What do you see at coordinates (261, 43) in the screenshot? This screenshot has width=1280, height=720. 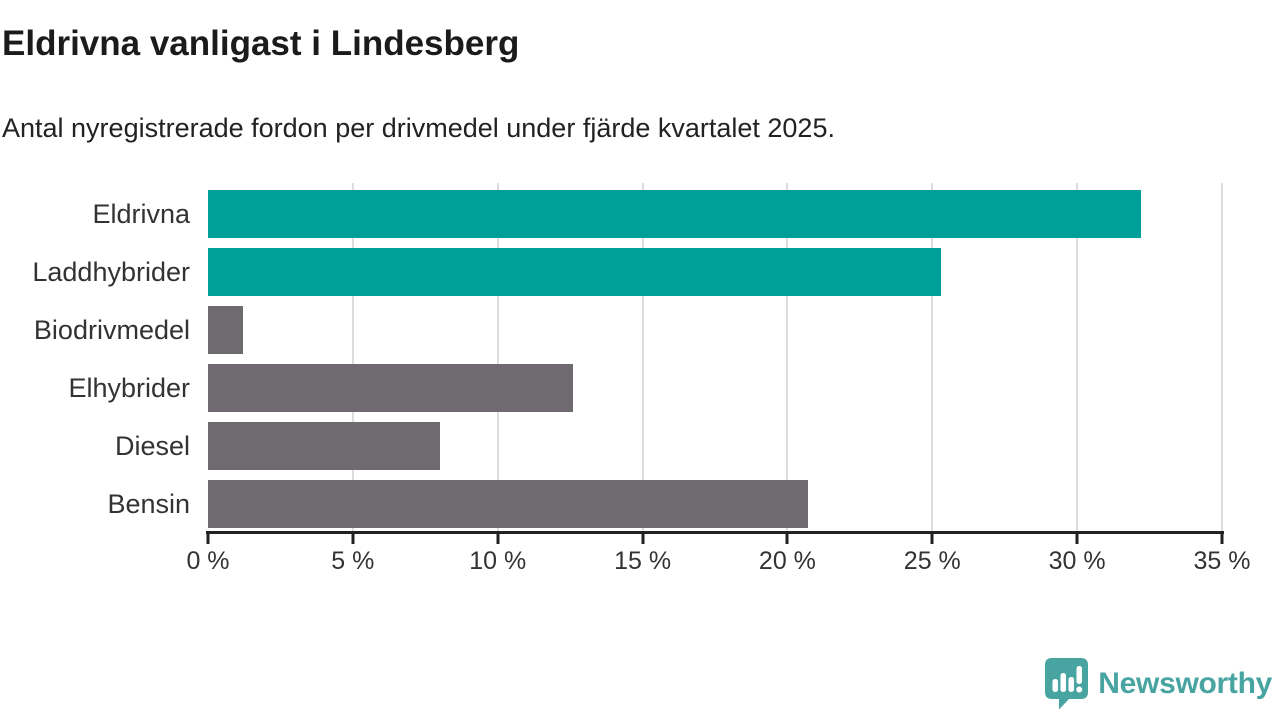 I see `chart-title: Eldrivna vanligast i Lindesberg` at bounding box center [261, 43].